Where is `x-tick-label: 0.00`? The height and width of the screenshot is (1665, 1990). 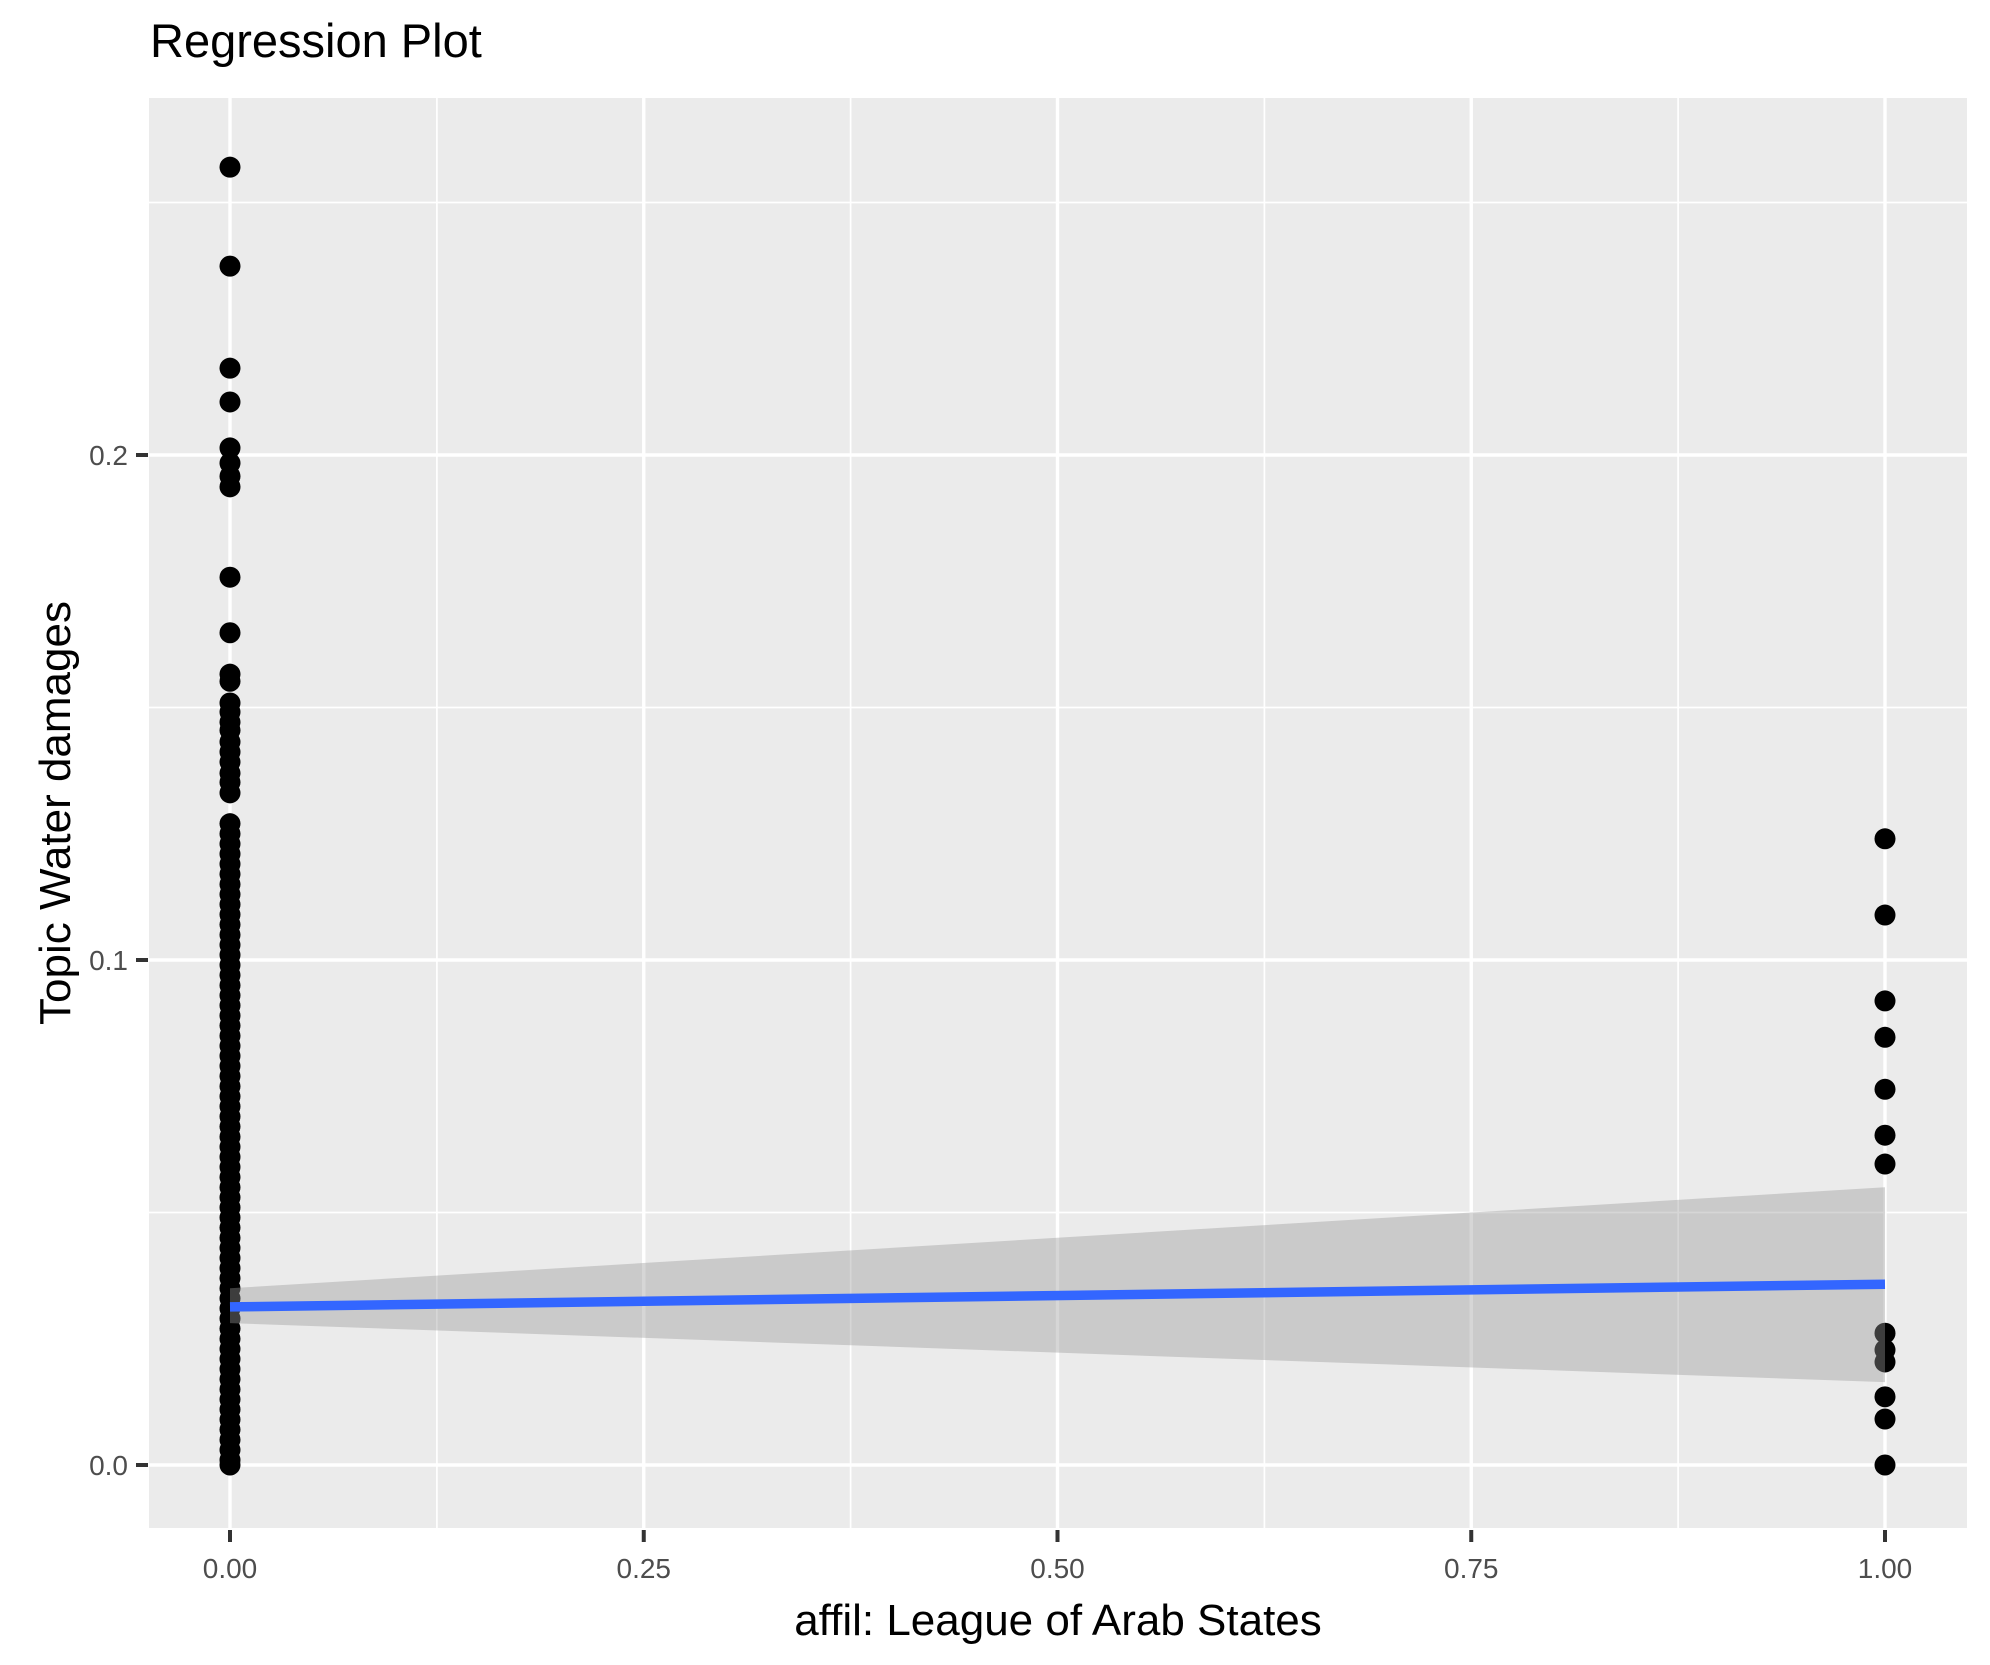
x-tick-label: 0.00 is located at coordinates (230, 1568).